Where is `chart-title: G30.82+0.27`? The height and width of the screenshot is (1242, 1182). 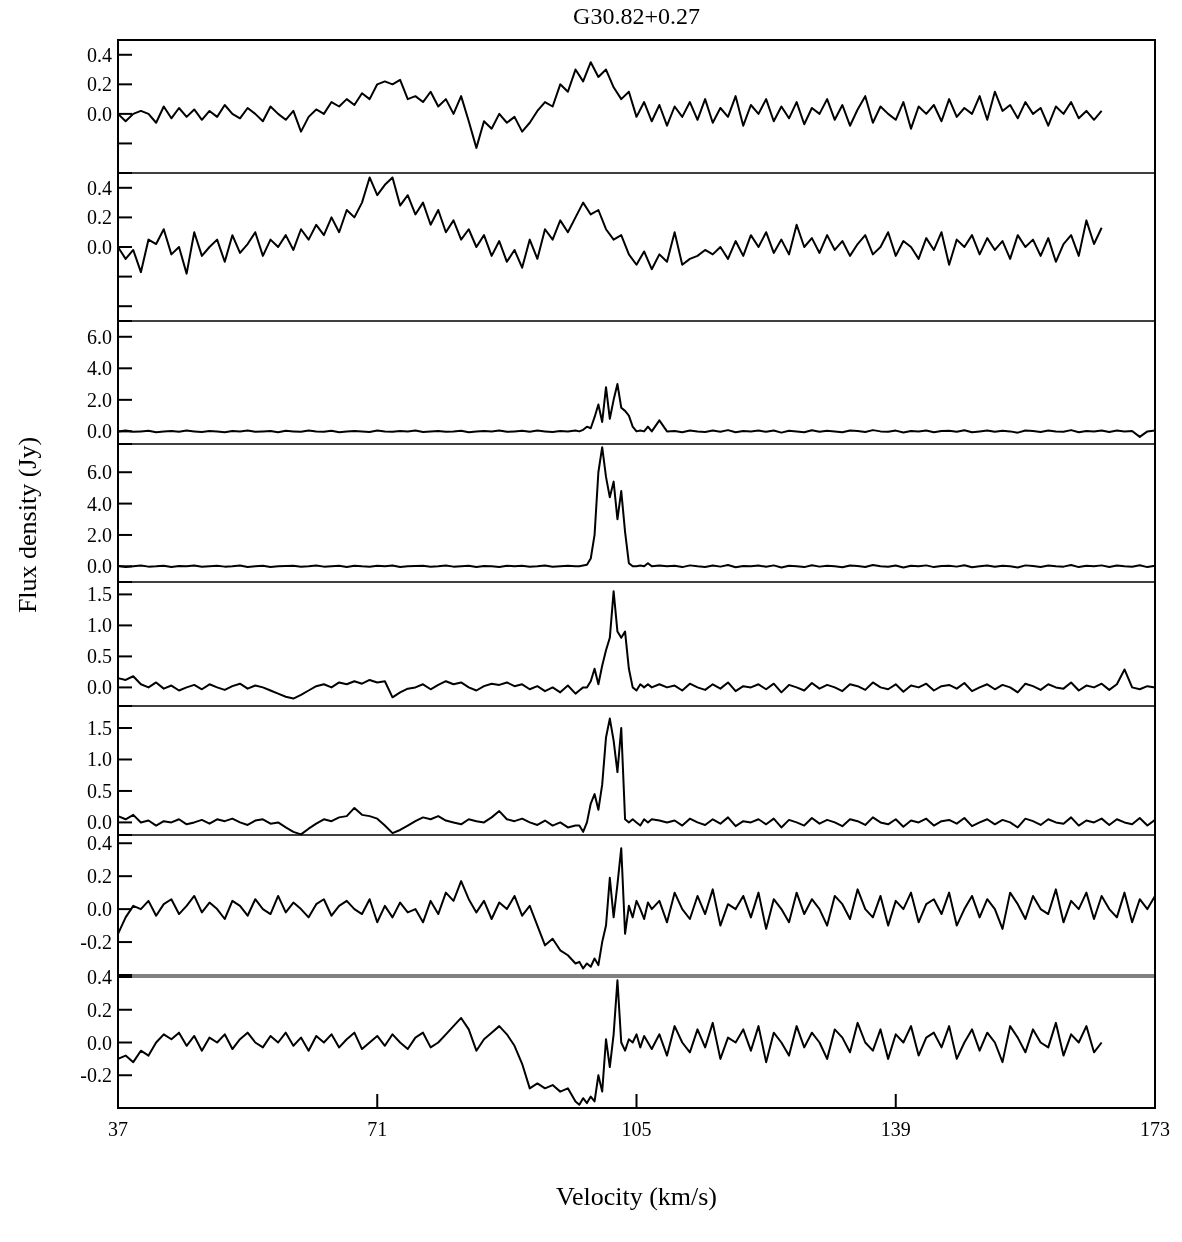 chart-title: G30.82+0.27 is located at coordinates (636, 16).